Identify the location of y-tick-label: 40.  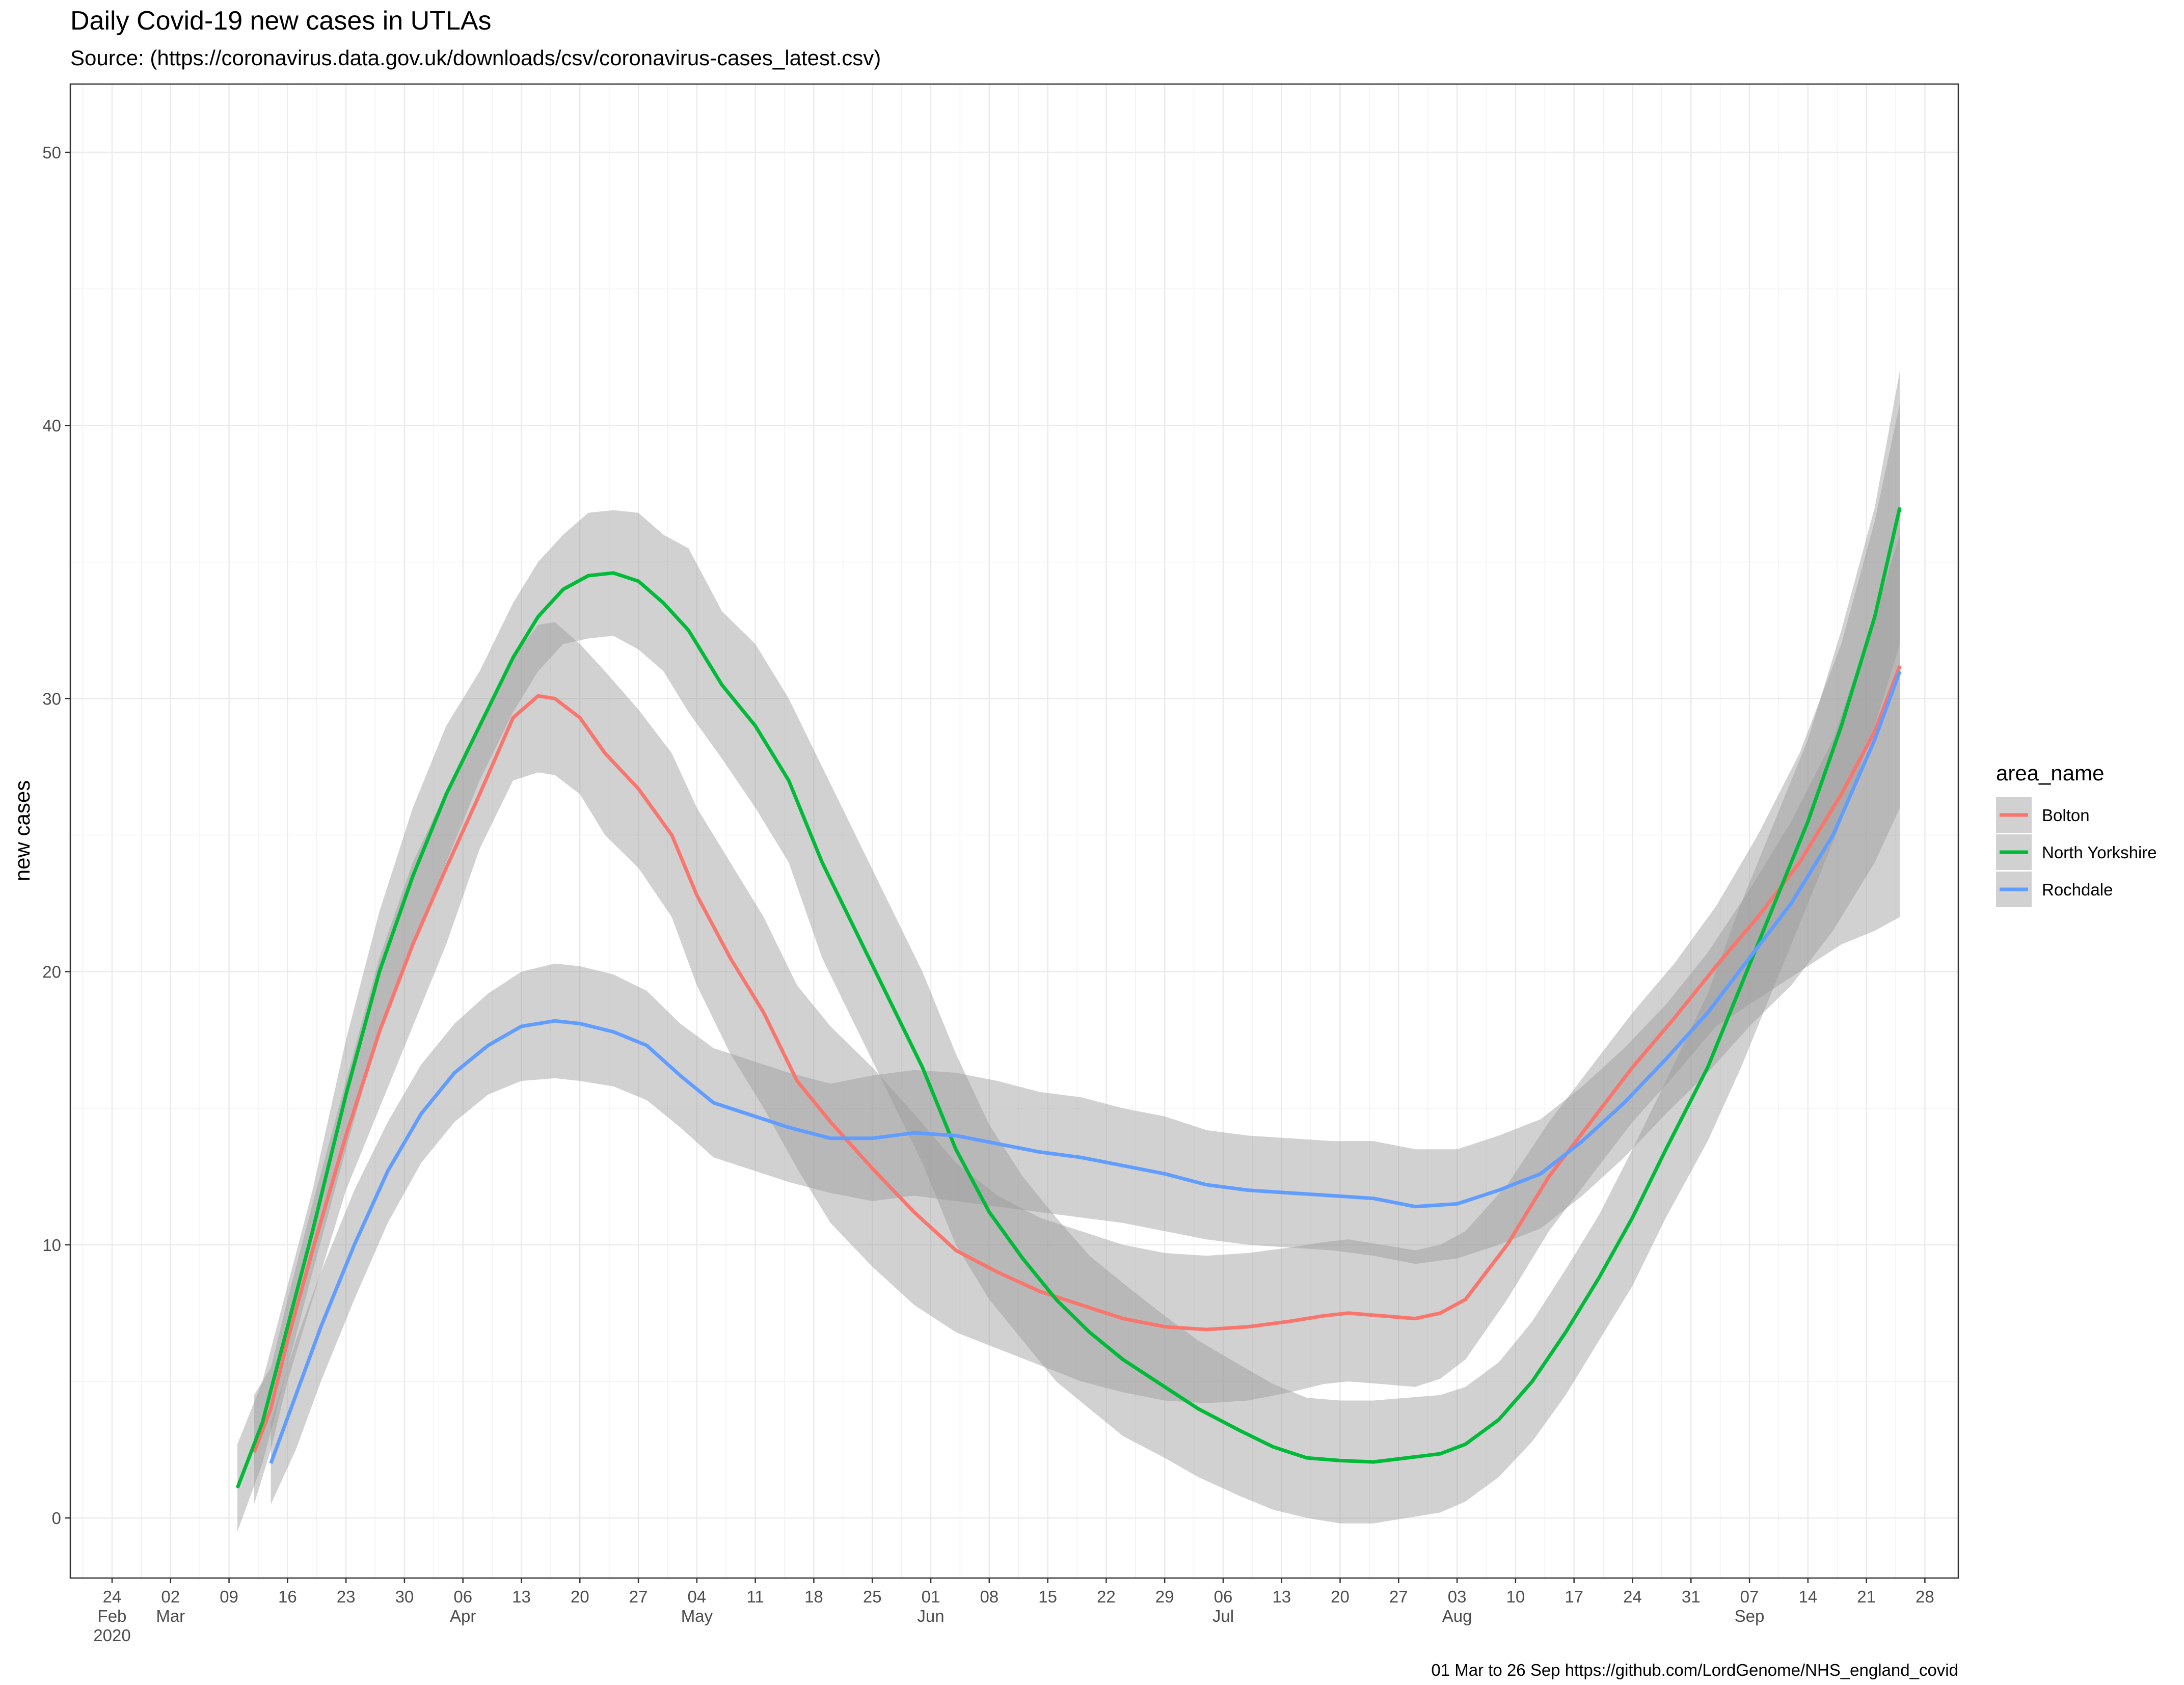
(51, 426).